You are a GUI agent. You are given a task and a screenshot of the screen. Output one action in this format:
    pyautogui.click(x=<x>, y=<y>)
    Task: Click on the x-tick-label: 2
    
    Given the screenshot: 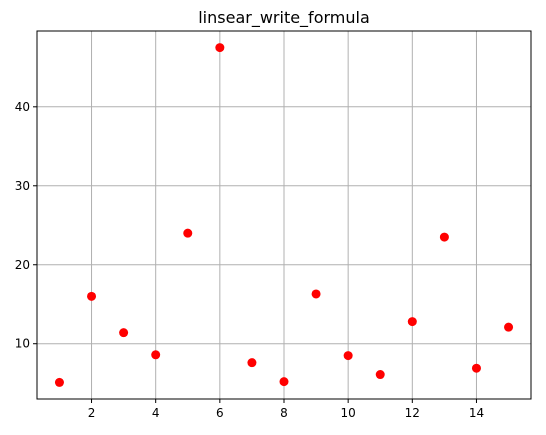 What is the action you would take?
    pyautogui.click(x=92, y=413)
    